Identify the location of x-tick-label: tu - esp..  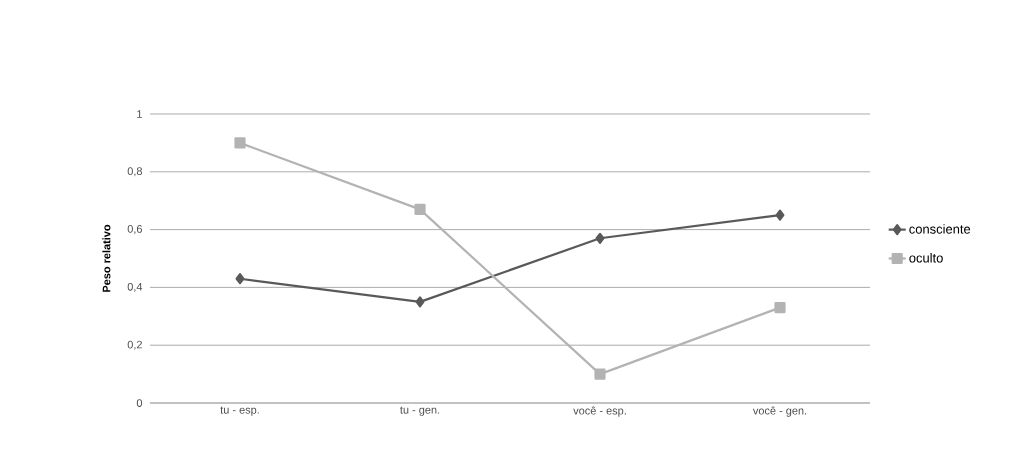
(239, 411).